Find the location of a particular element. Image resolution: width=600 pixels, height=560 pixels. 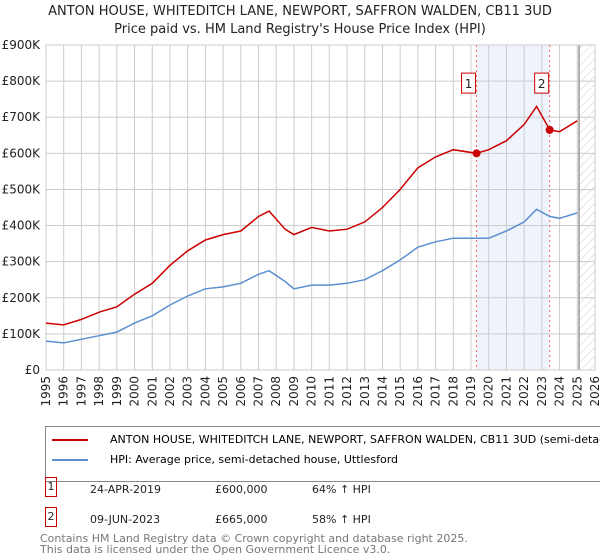

x-tick-label: 1996 is located at coordinates (64, 391).